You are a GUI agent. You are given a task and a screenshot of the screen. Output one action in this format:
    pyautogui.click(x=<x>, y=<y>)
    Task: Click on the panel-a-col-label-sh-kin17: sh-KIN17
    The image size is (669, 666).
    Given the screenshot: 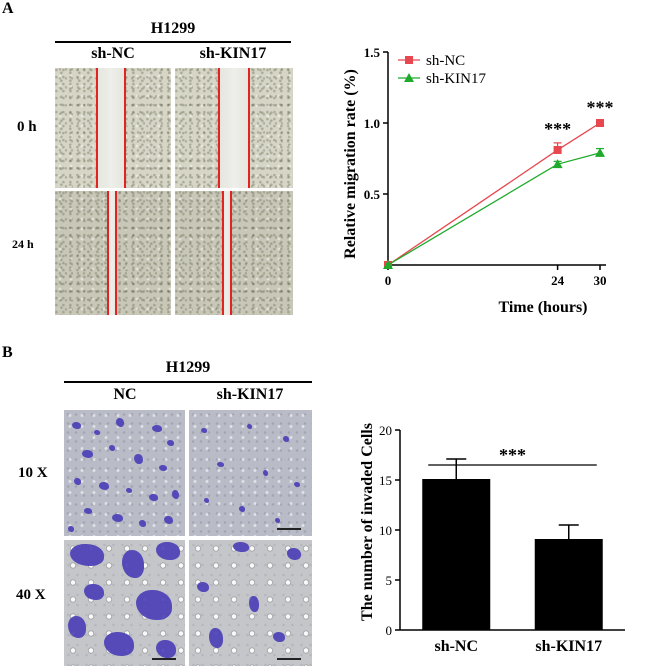 What is the action you would take?
    pyautogui.click(x=233, y=53)
    